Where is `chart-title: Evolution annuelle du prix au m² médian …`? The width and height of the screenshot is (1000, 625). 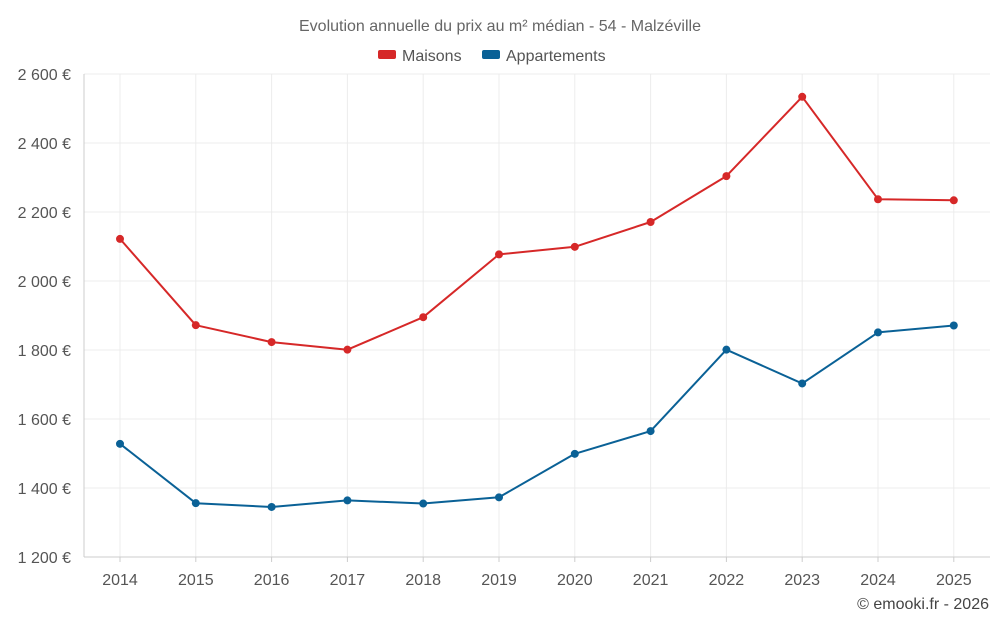
chart-title: Evolution annuelle du prix au m² médian … is located at coordinates (500, 26).